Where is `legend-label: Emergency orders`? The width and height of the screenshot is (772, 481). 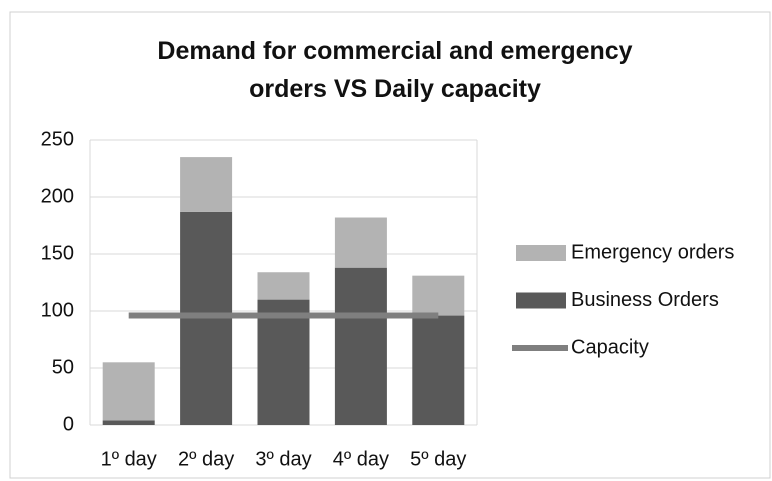
legend-label: Emergency orders is located at coordinates (652, 252).